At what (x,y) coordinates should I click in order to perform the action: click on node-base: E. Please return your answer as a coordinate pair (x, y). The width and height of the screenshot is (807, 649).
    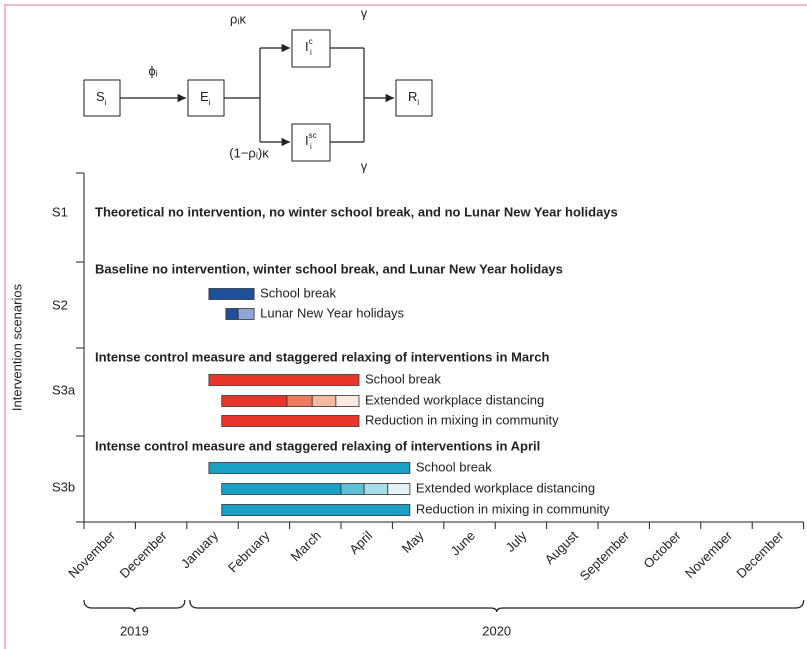
    Looking at the image, I should click on (204, 96).